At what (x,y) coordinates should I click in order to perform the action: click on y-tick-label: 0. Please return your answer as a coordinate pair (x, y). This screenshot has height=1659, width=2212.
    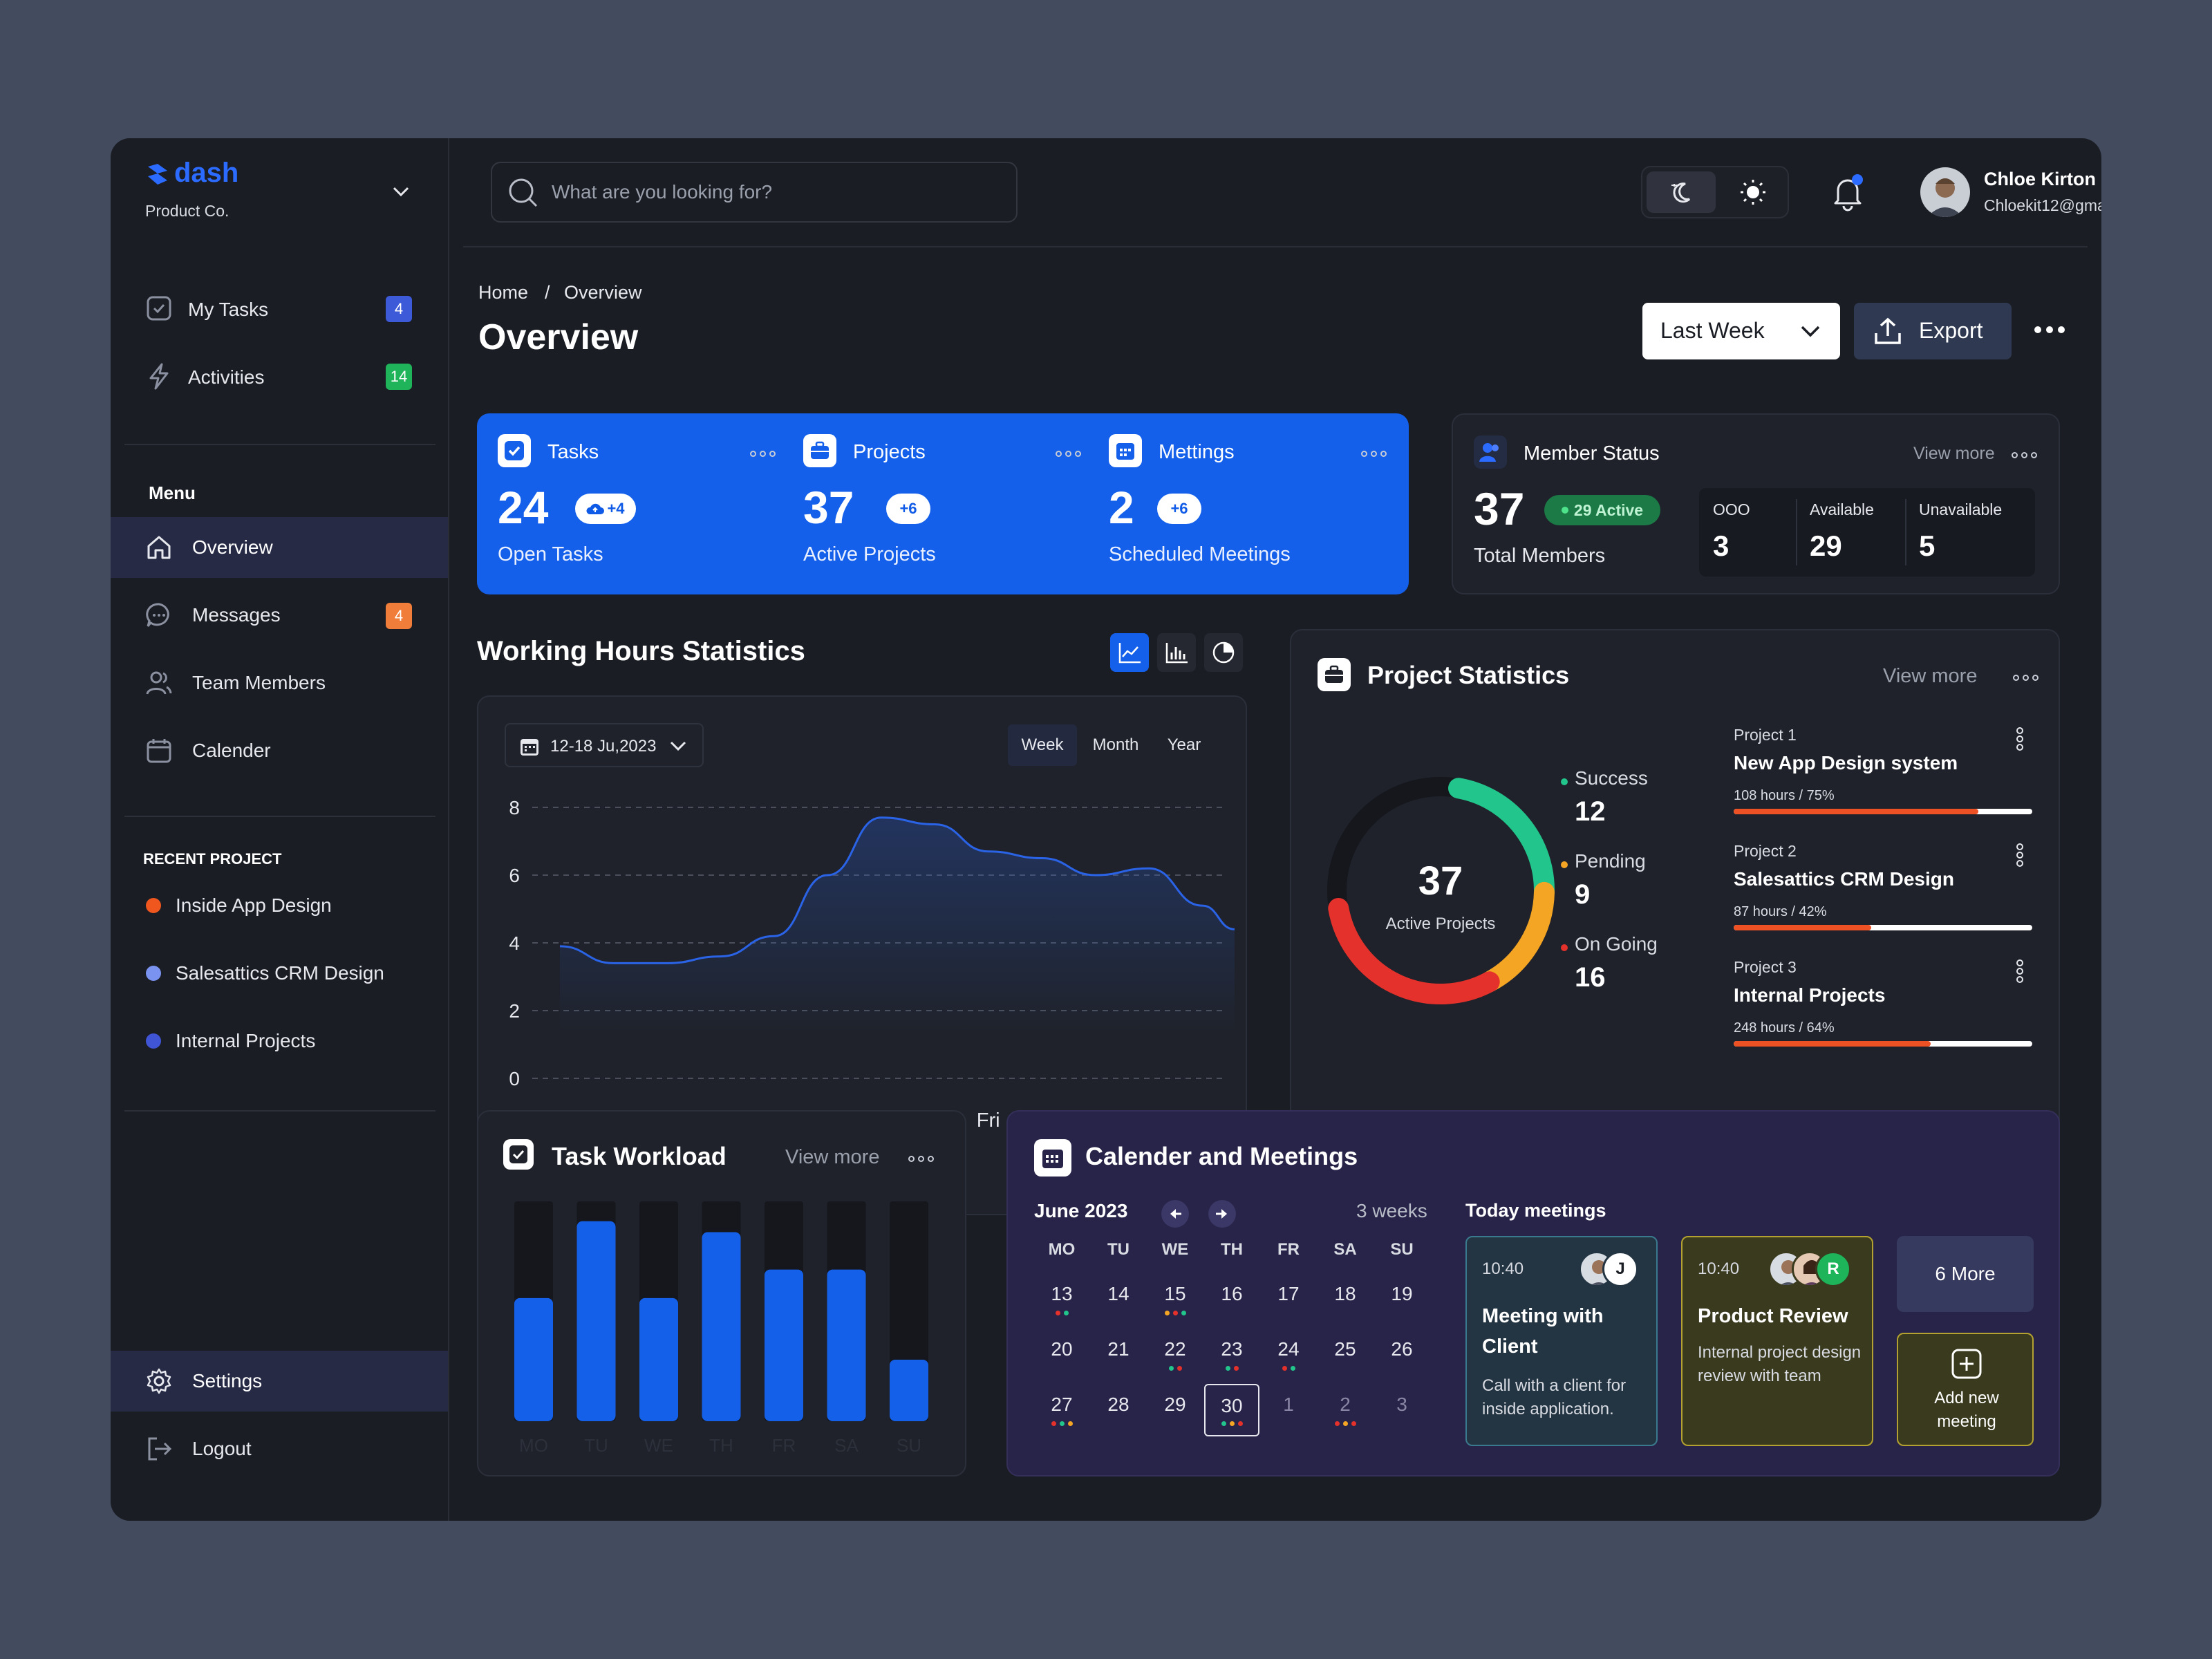
    Looking at the image, I should click on (514, 1078).